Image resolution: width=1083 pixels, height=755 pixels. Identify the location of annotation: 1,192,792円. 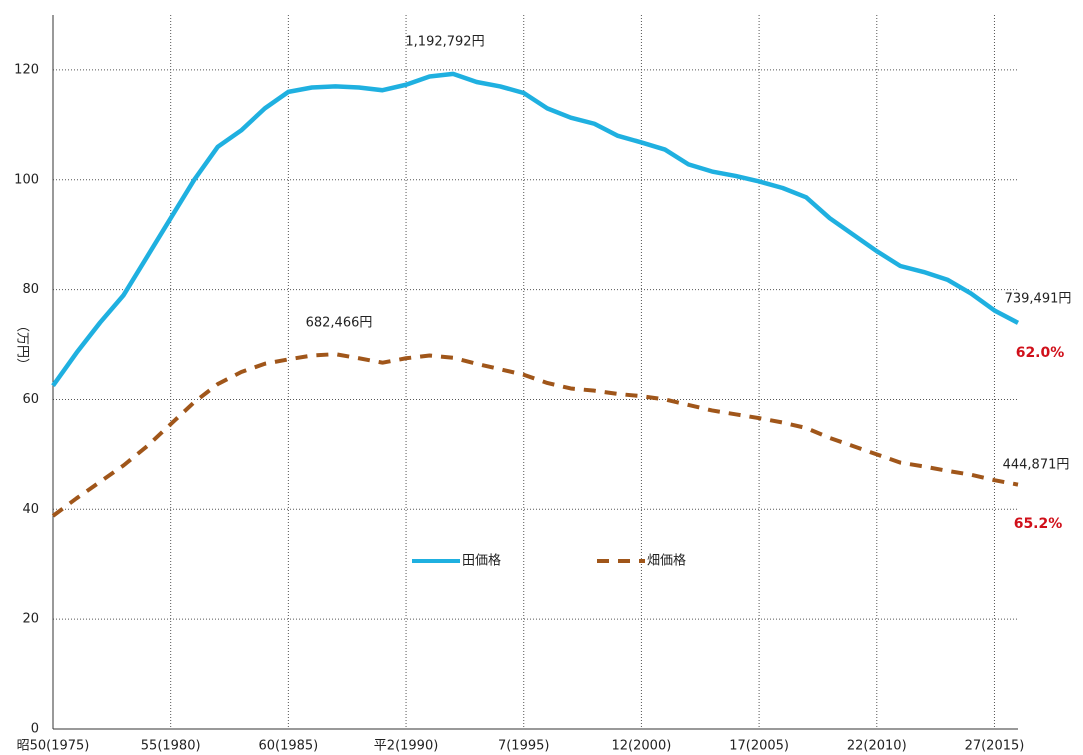
(444, 42).